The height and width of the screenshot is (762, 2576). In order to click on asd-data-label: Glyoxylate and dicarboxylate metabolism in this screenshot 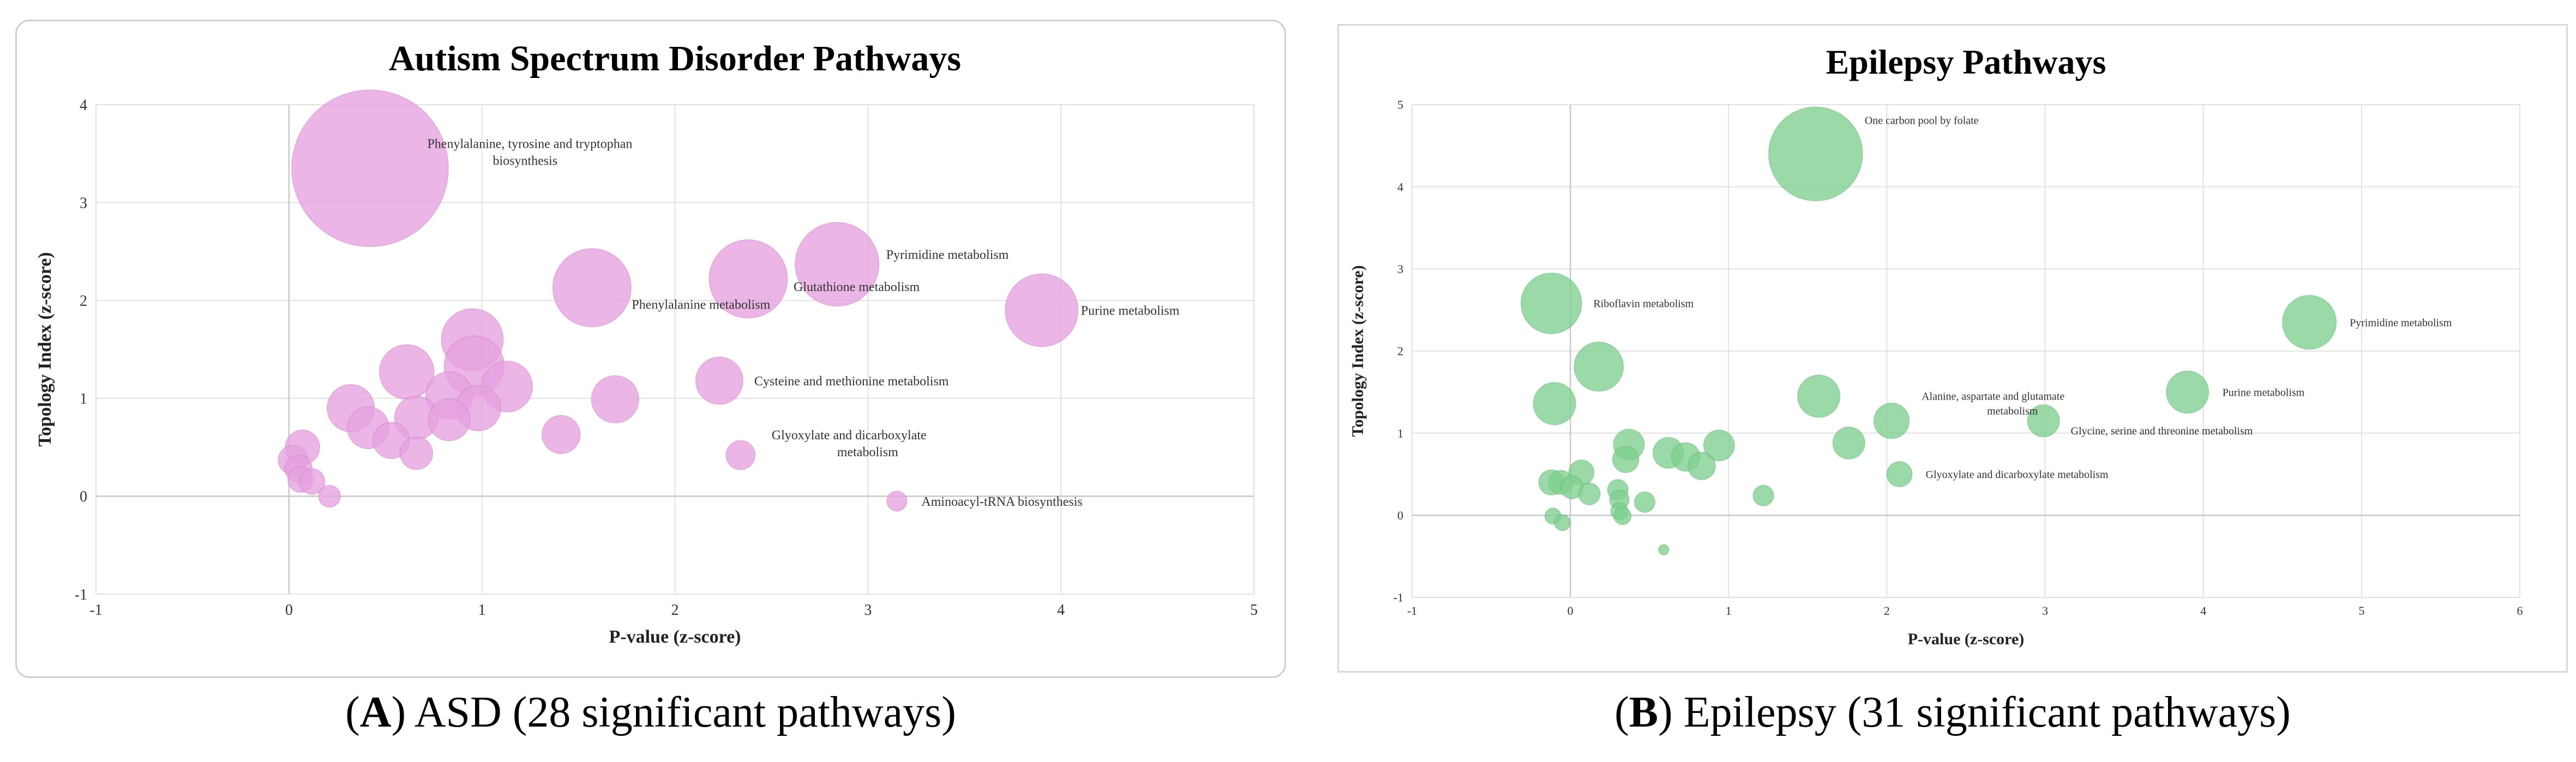, I will do `click(850, 444)`.